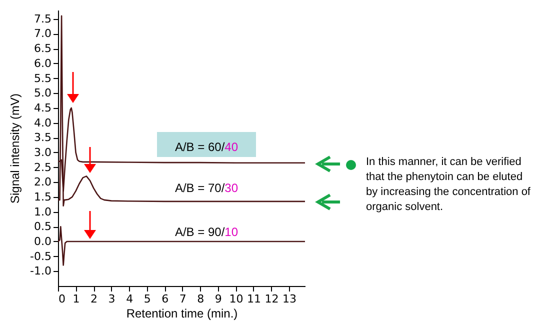 The height and width of the screenshot is (330, 540). I want to click on annotation: A/B = 60/40, so click(206, 147).